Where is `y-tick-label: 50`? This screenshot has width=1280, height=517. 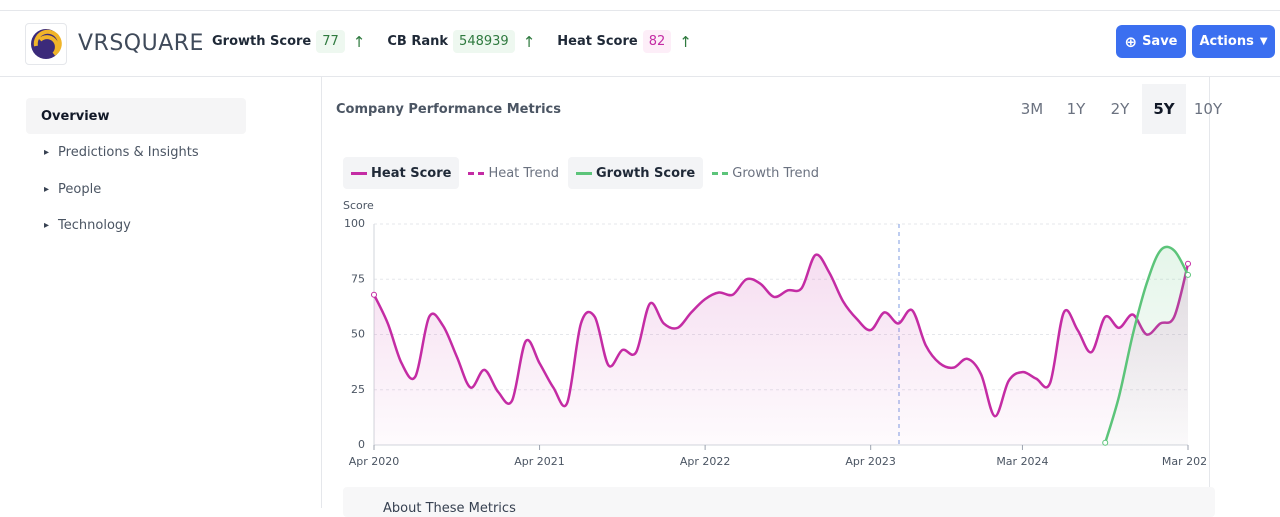
y-tick-label: 50 is located at coordinates (358, 334).